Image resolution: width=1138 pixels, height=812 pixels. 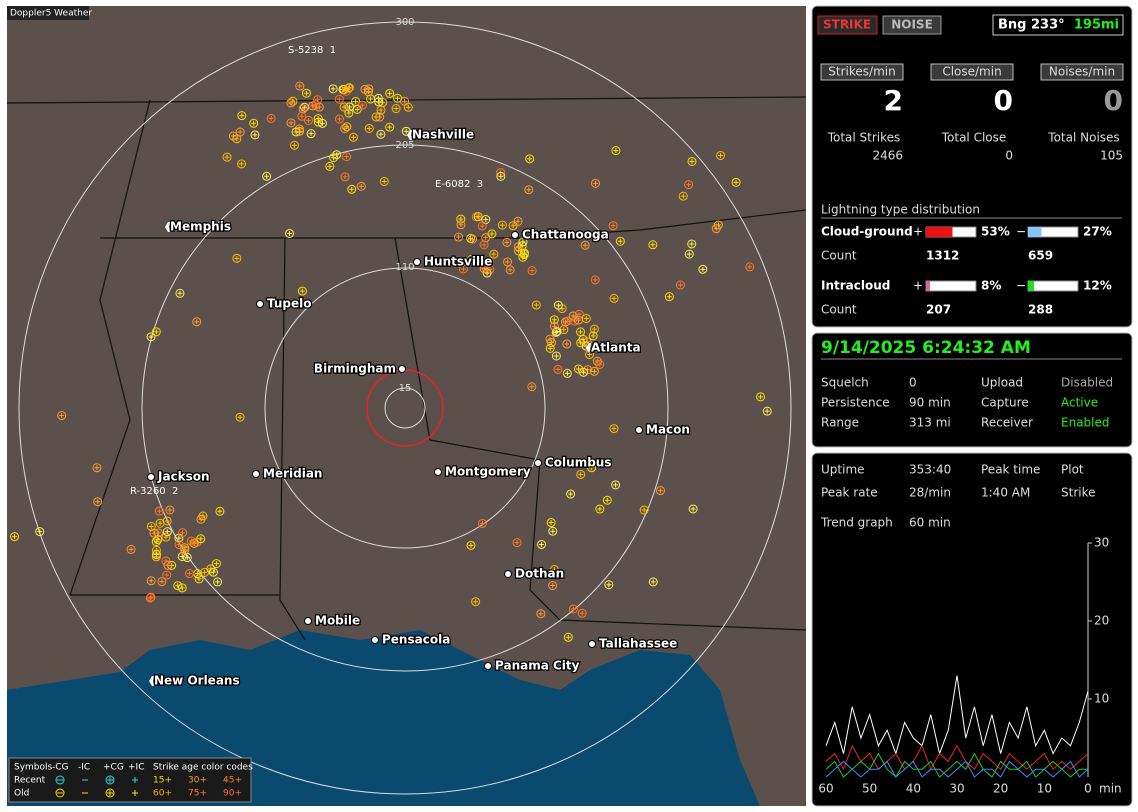 I want to click on y-tick-label: 30, so click(x=1101, y=543).